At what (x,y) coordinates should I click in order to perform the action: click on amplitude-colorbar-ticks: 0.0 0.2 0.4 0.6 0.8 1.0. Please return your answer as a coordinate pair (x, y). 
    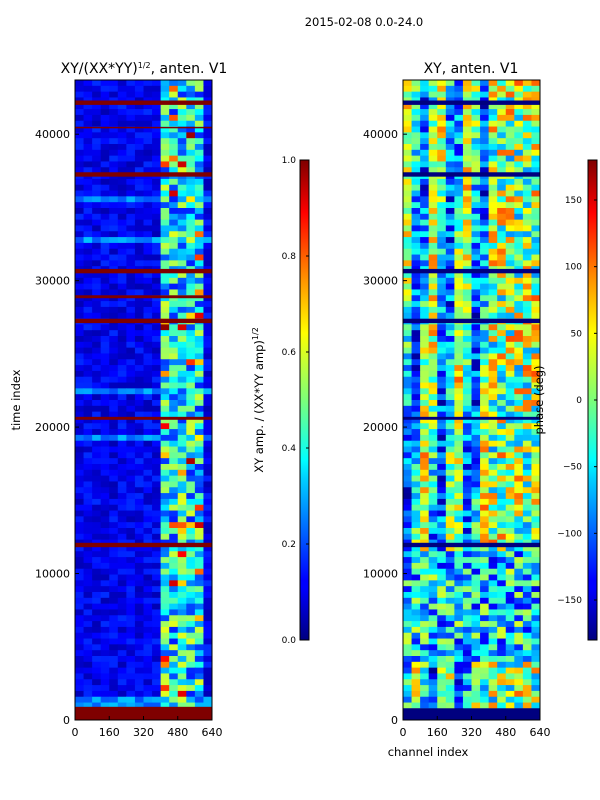
    Looking at the image, I should click on (295, 401).